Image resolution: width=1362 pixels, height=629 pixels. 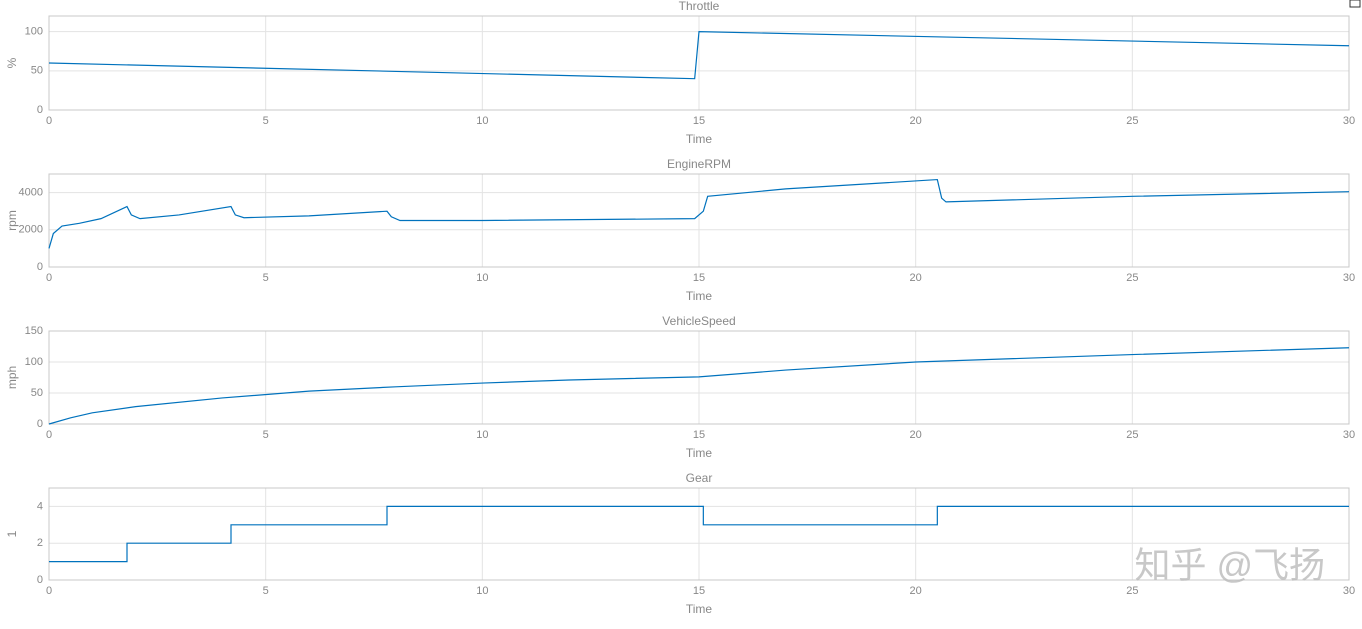 What do you see at coordinates (12, 377) in the screenshot?
I see `y-axis-label: mph` at bounding box center [12, 377].